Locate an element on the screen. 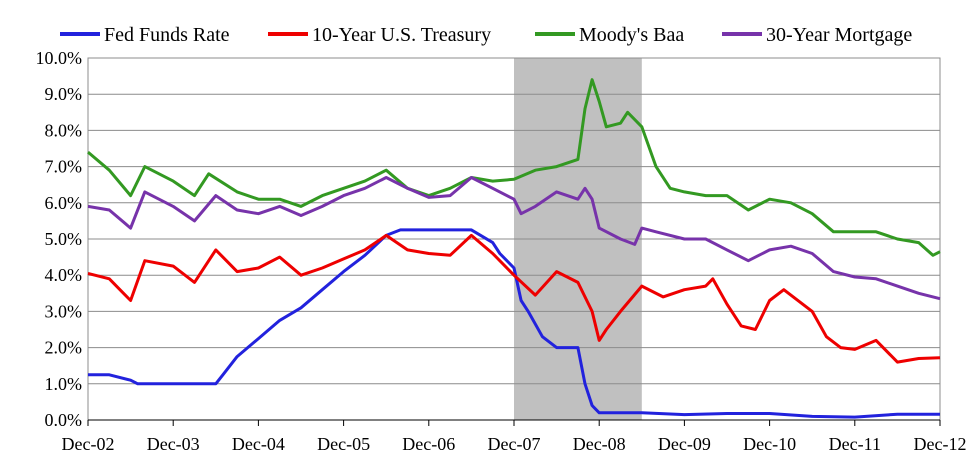 The height and width of the screenshot is (469, 977). x-tick-label: Dec-07 is located at coordinates (514, 444).